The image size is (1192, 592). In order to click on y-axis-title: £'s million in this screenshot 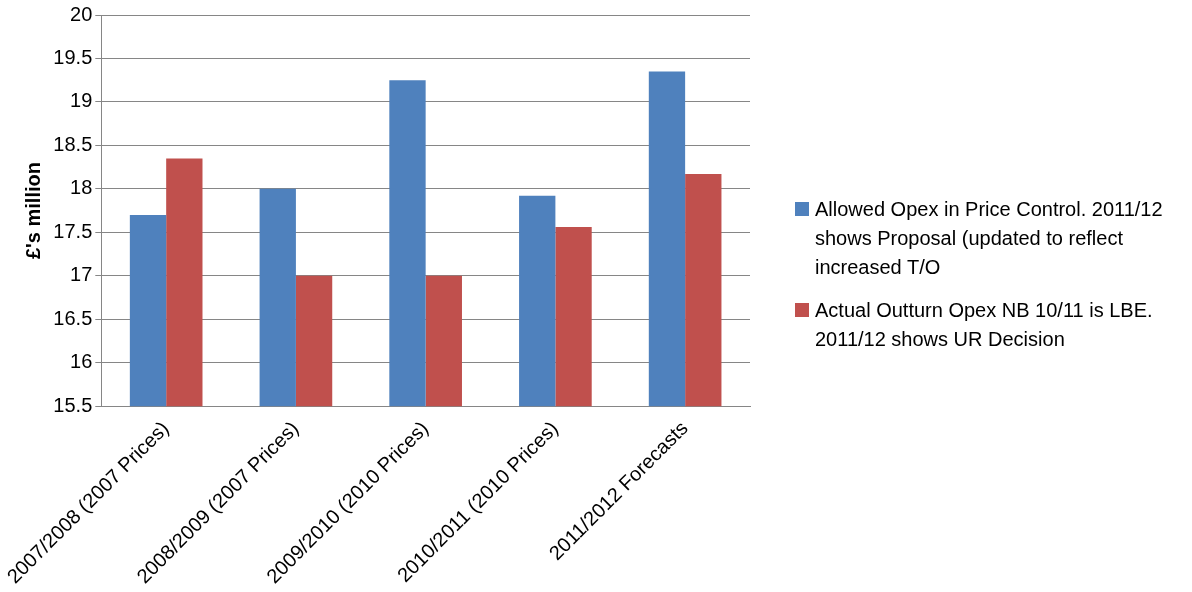, I will do `click(32, 211)`.